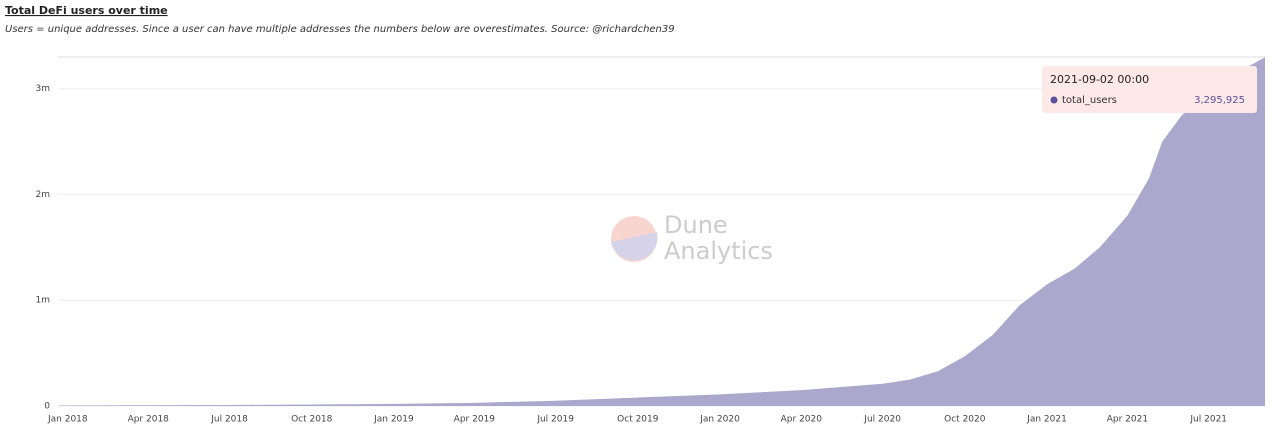 The width and height of the screenshot is (1272, 435). I want to click on tooltip-value: 3,295,925, so click(1219, 100).